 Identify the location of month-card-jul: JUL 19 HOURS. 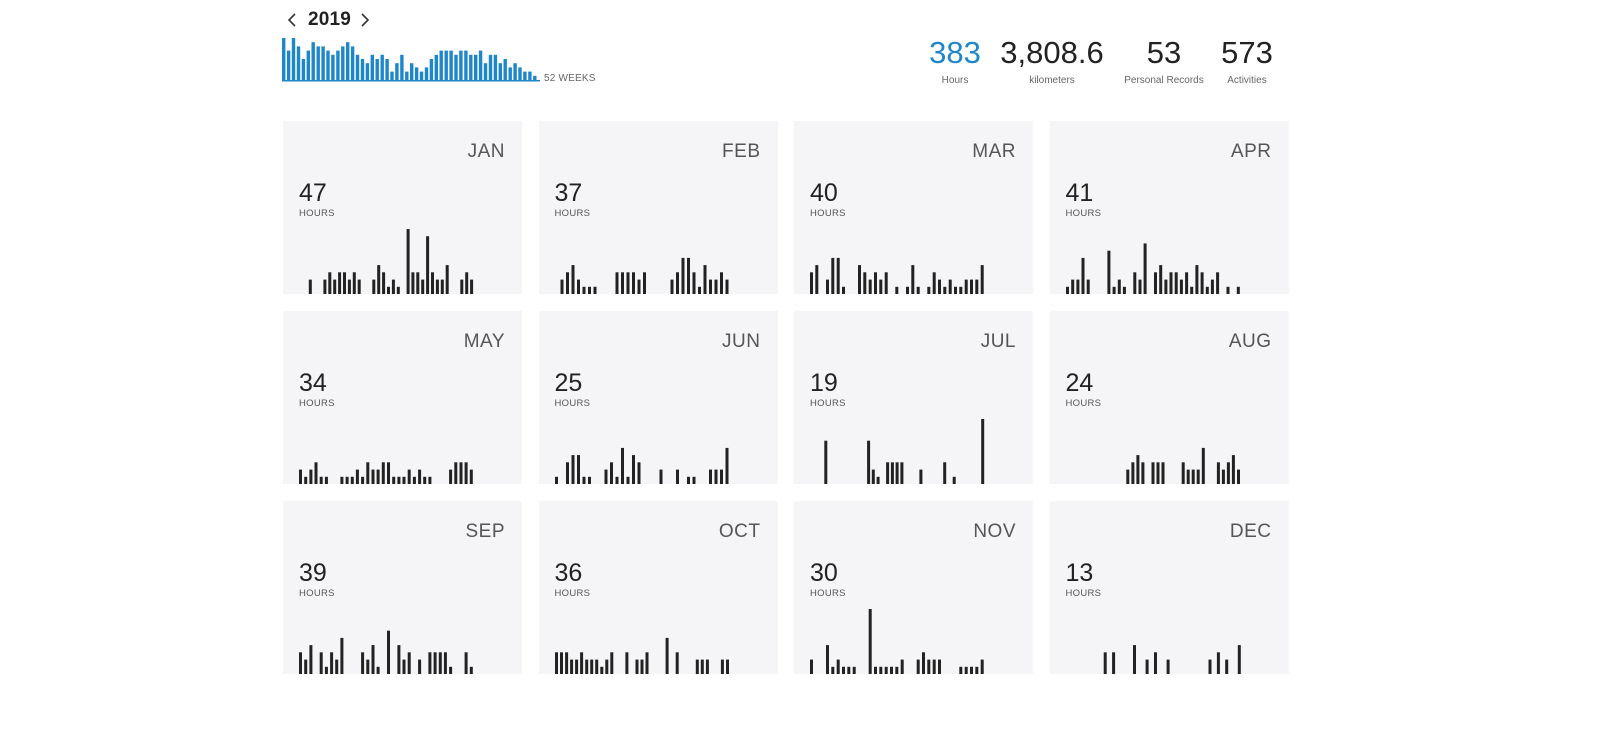
(913, 397).